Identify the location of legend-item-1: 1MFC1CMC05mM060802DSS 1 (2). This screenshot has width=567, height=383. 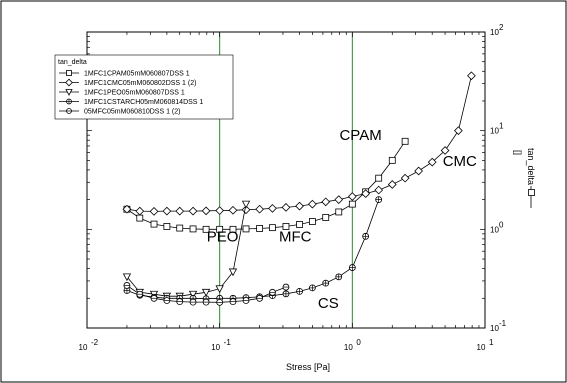
(127, 82).